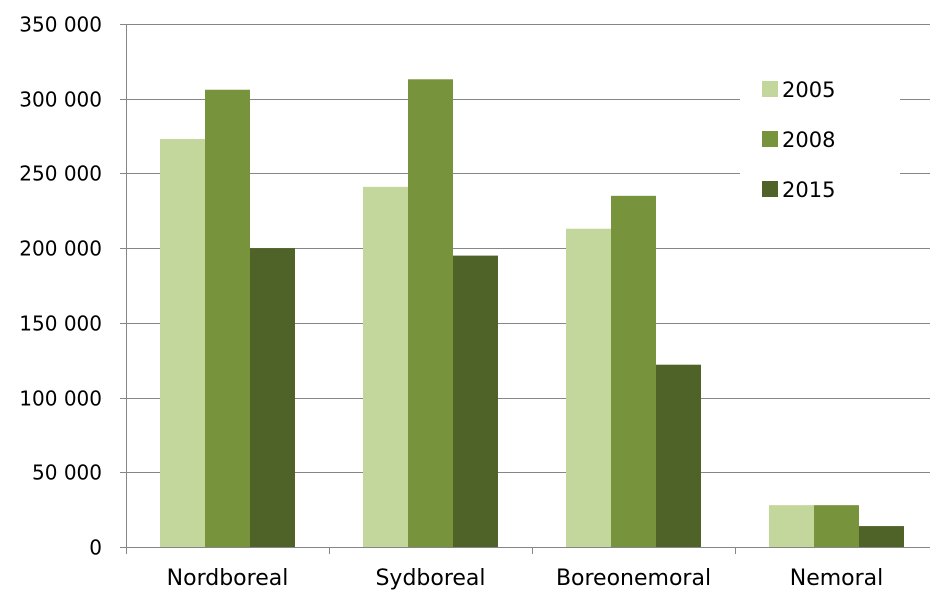 Image resolution: width=930 pixels, height=596 pixels. I want to click on legend-label: 2005, so click(808, 90).